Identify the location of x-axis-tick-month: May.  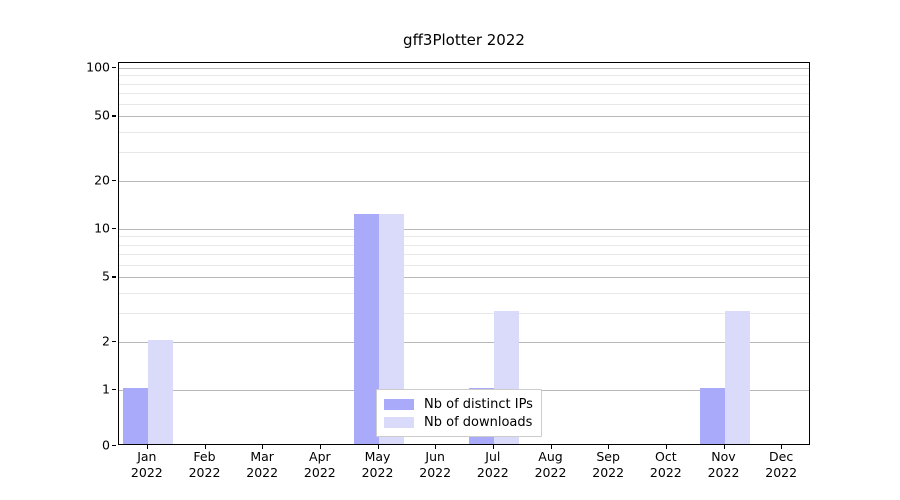
(377, 456).